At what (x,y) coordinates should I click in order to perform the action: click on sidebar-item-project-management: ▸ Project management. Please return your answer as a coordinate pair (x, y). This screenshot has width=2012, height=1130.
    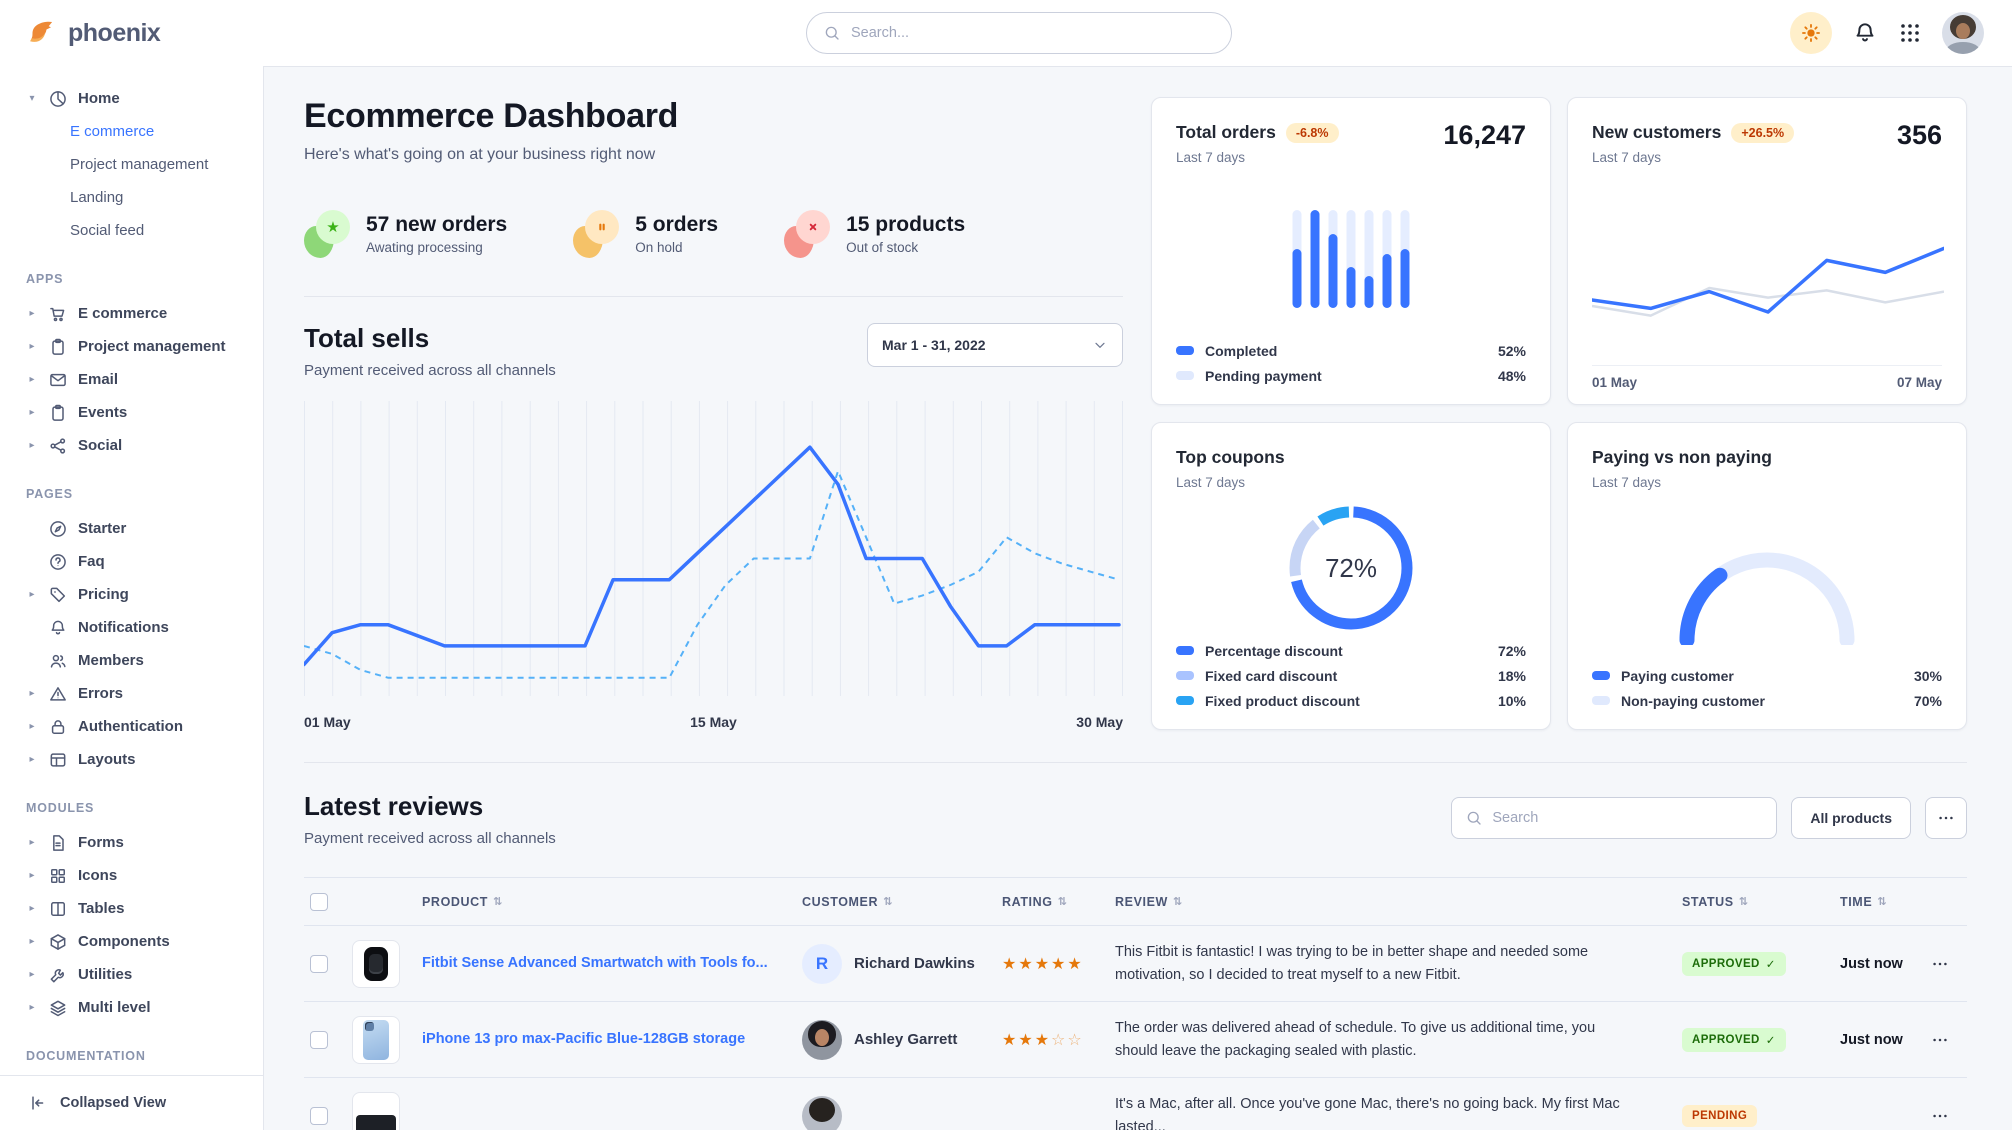
    Looking at the image, I should click on (139, 346).